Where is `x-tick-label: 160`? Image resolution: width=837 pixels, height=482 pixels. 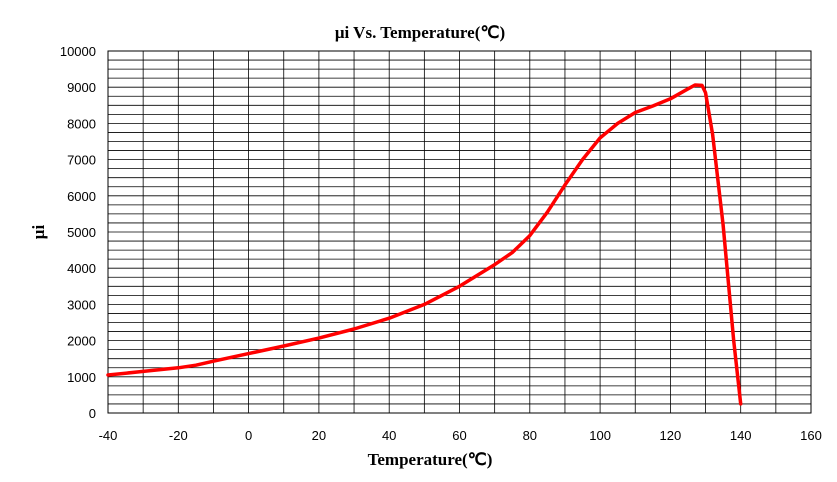 x-tick-label: 160 is located at coordinates (811, 435).